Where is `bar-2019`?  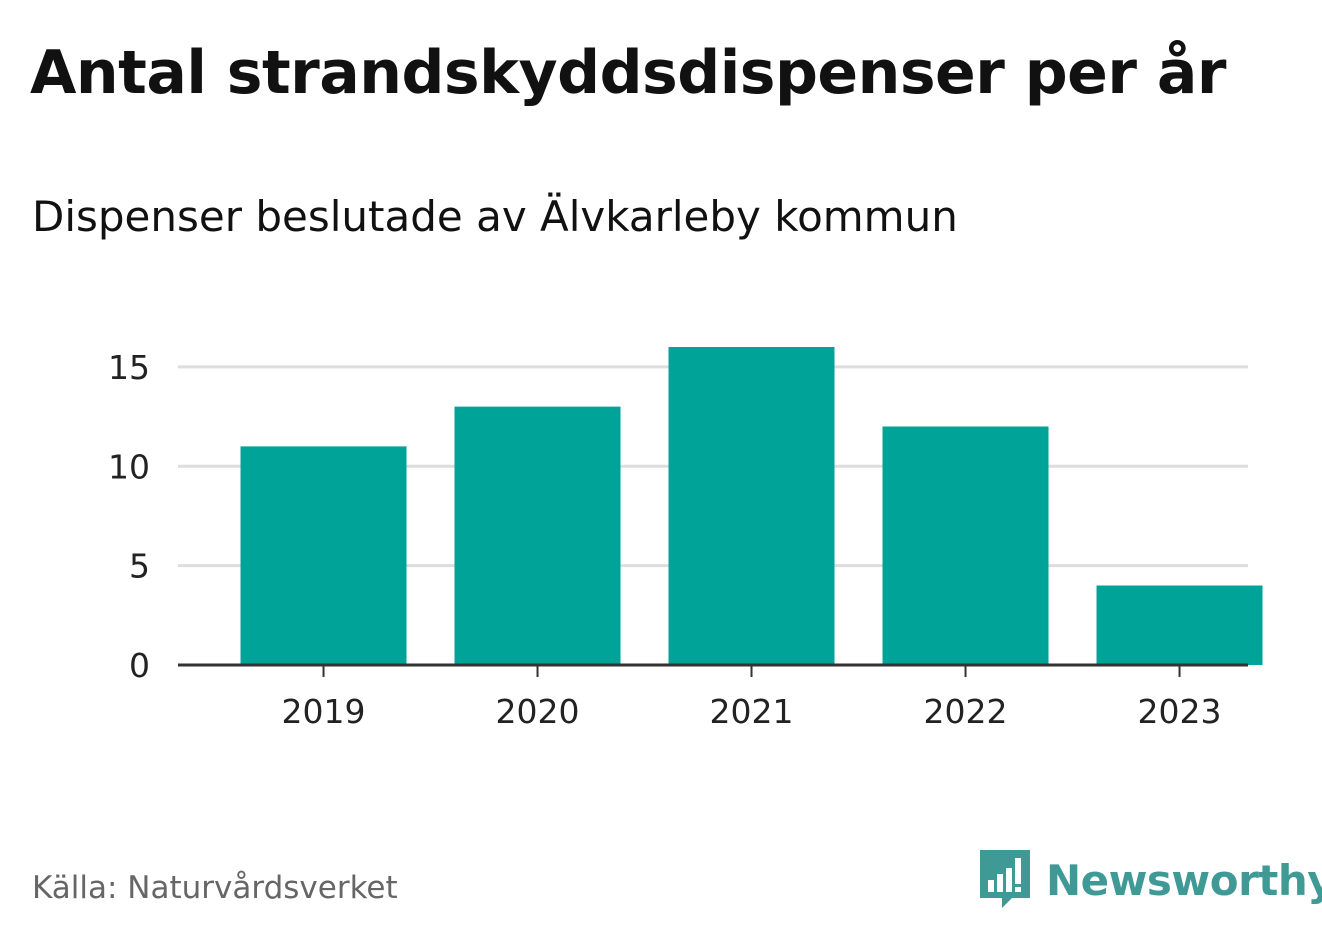
bar-2019 is located at coordinates (323, 555).